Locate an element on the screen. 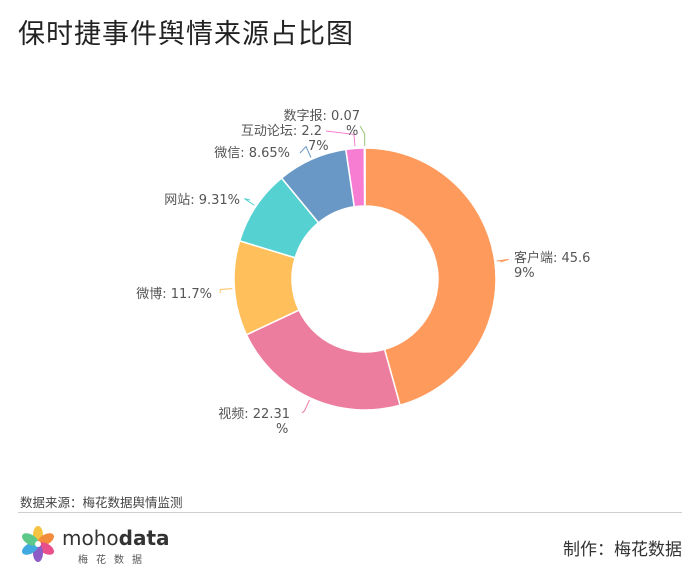 The image size is (700, 576). slice-label-line: 微博: 11.7% is located at coordinates (174, 294).